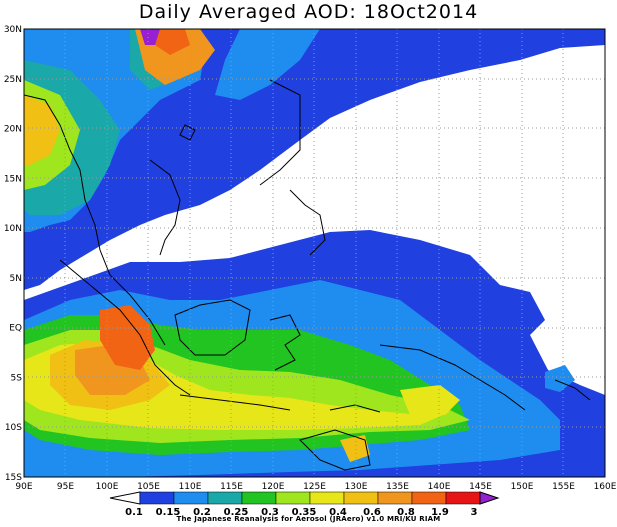  Describe the element at coordinates (474, 512) in the screenshot. I see `colorbar-level-label: 3` at that location.